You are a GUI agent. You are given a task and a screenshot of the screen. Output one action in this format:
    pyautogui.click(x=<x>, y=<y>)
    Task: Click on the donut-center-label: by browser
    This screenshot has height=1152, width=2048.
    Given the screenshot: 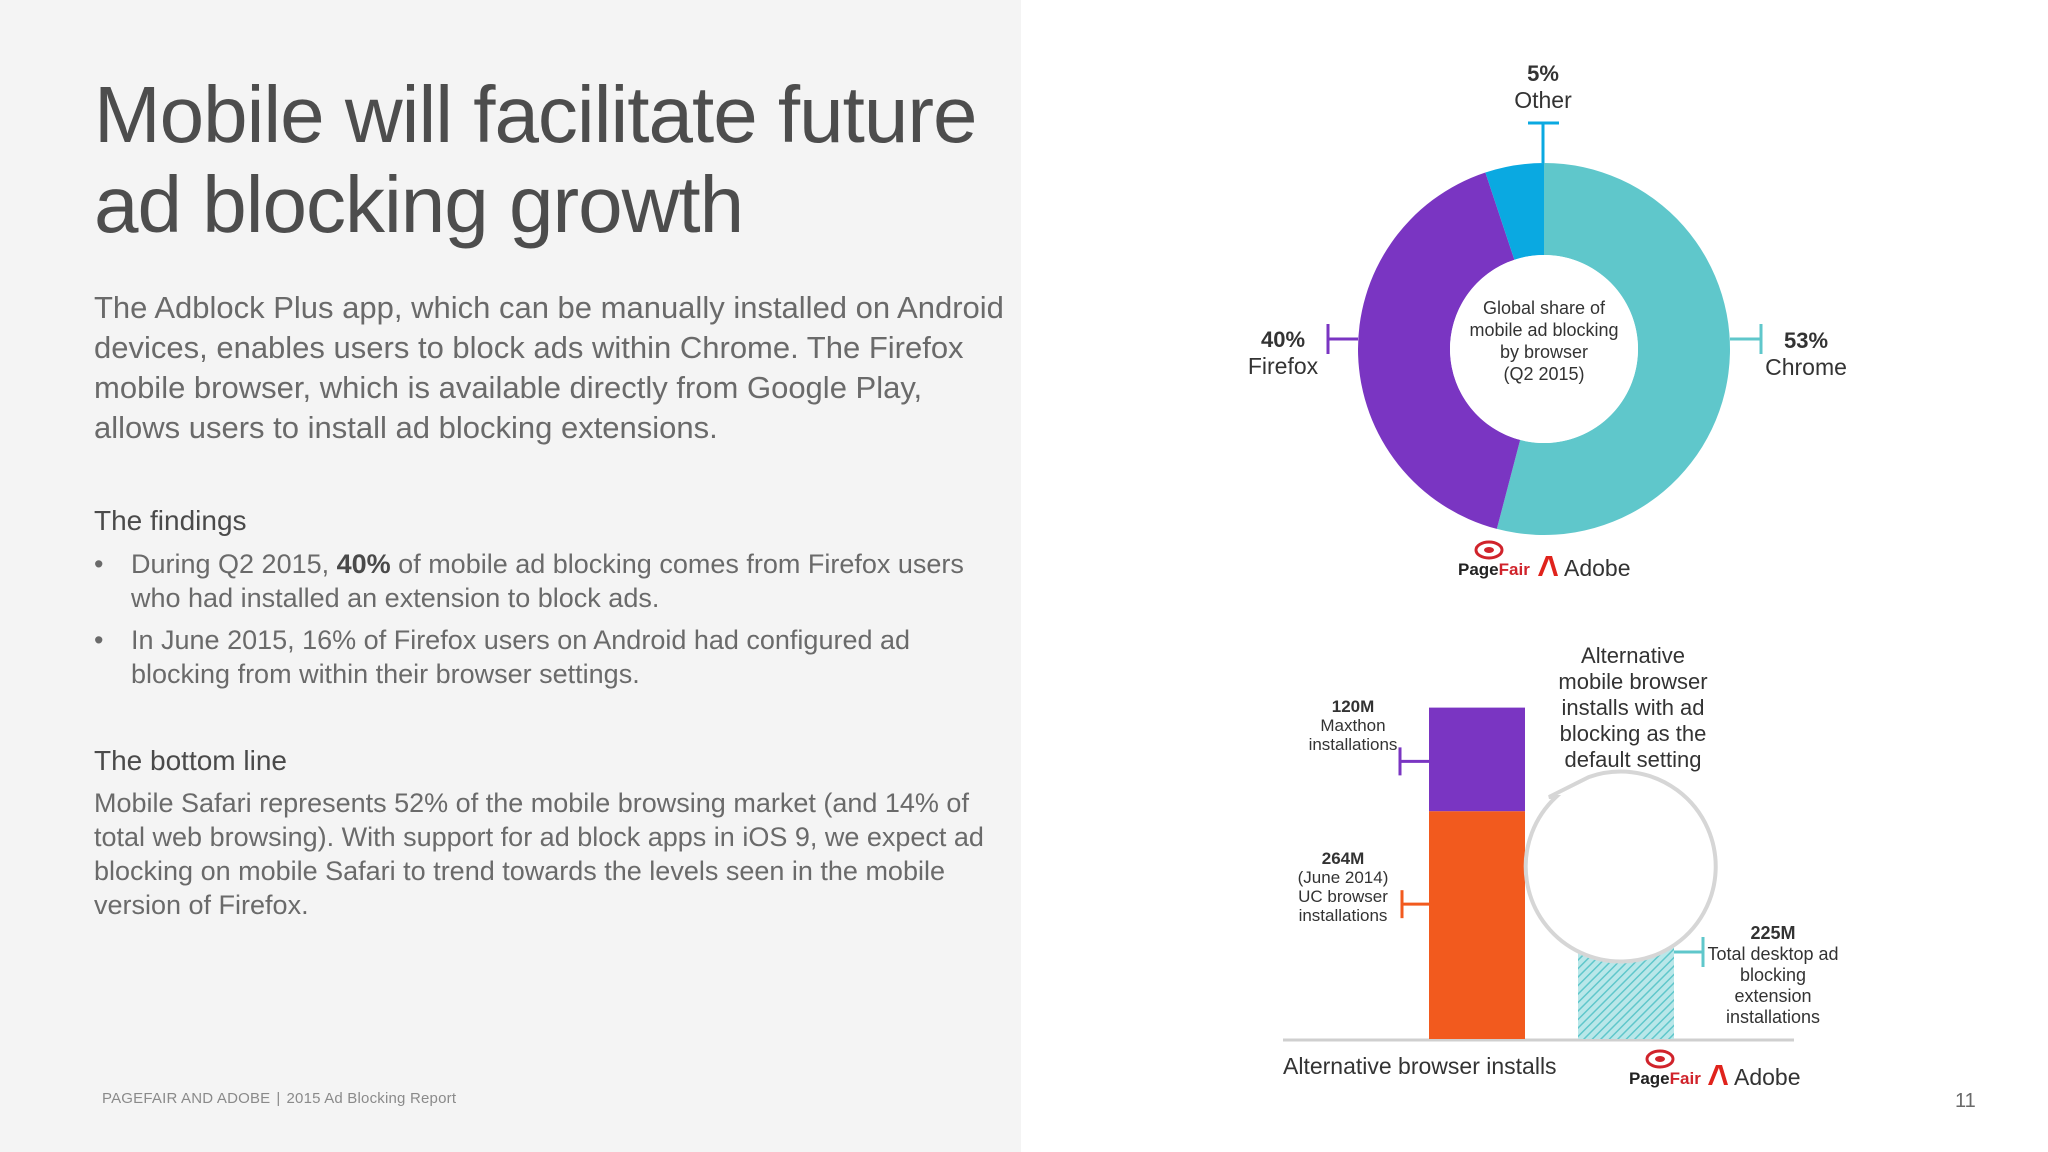 What is the action you would take?
    pyautogui.click(x=1544, y=352)
    